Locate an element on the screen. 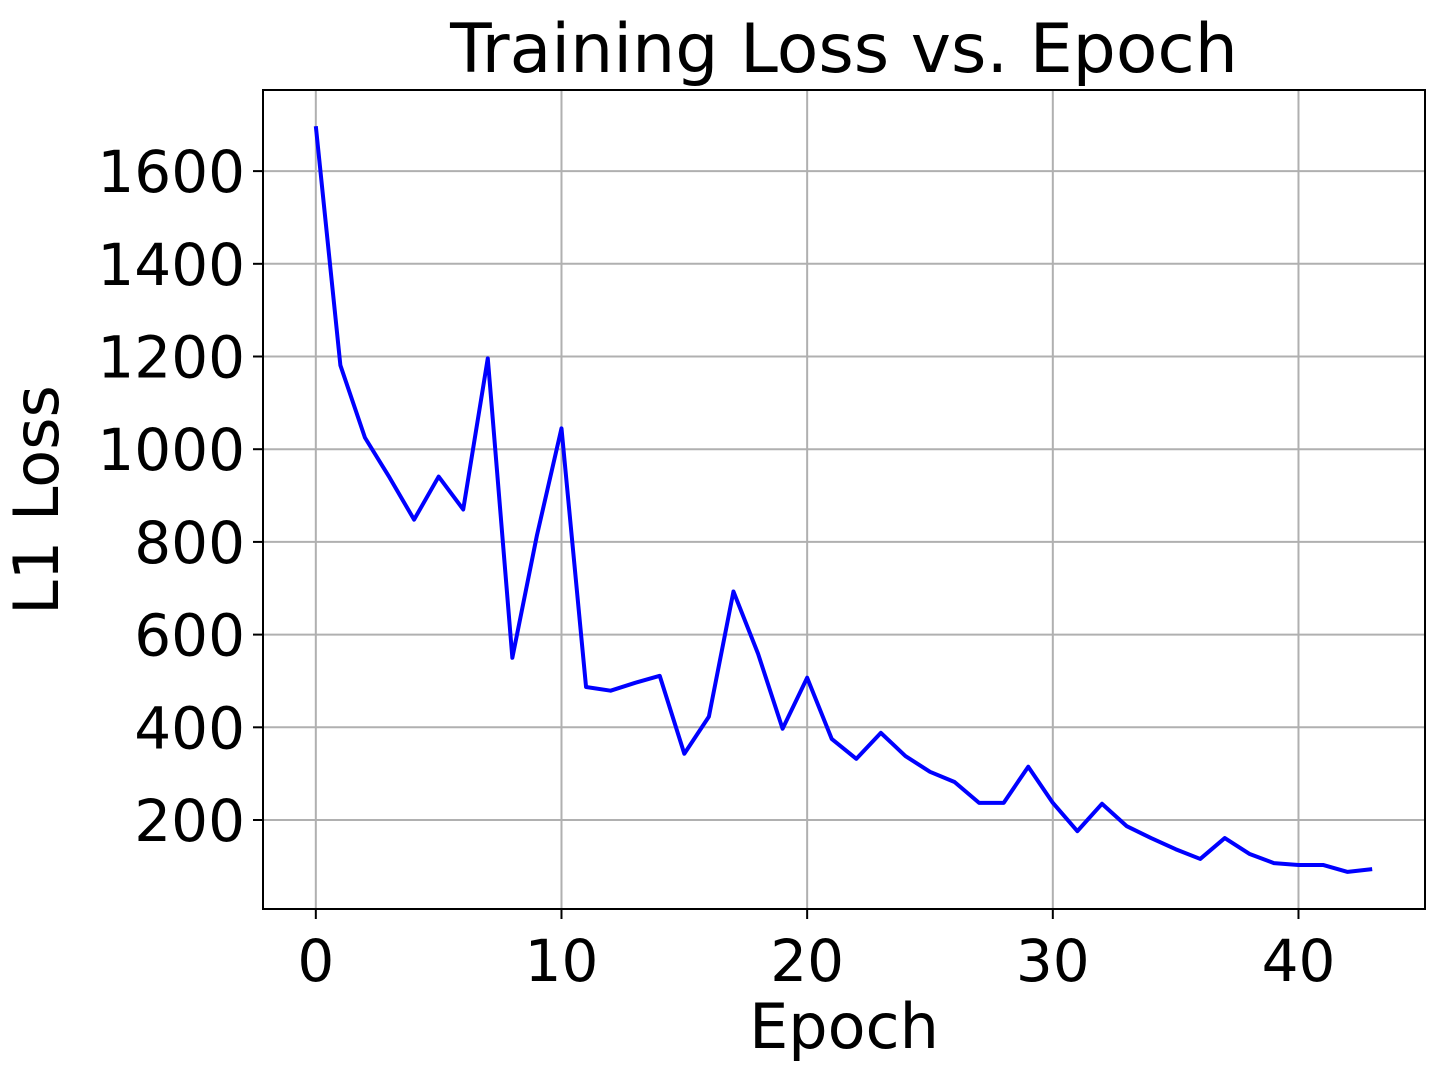 This screenshot has width=1445, height=1065. x-tick-label: 30 is located at coordinates (1053, 961).